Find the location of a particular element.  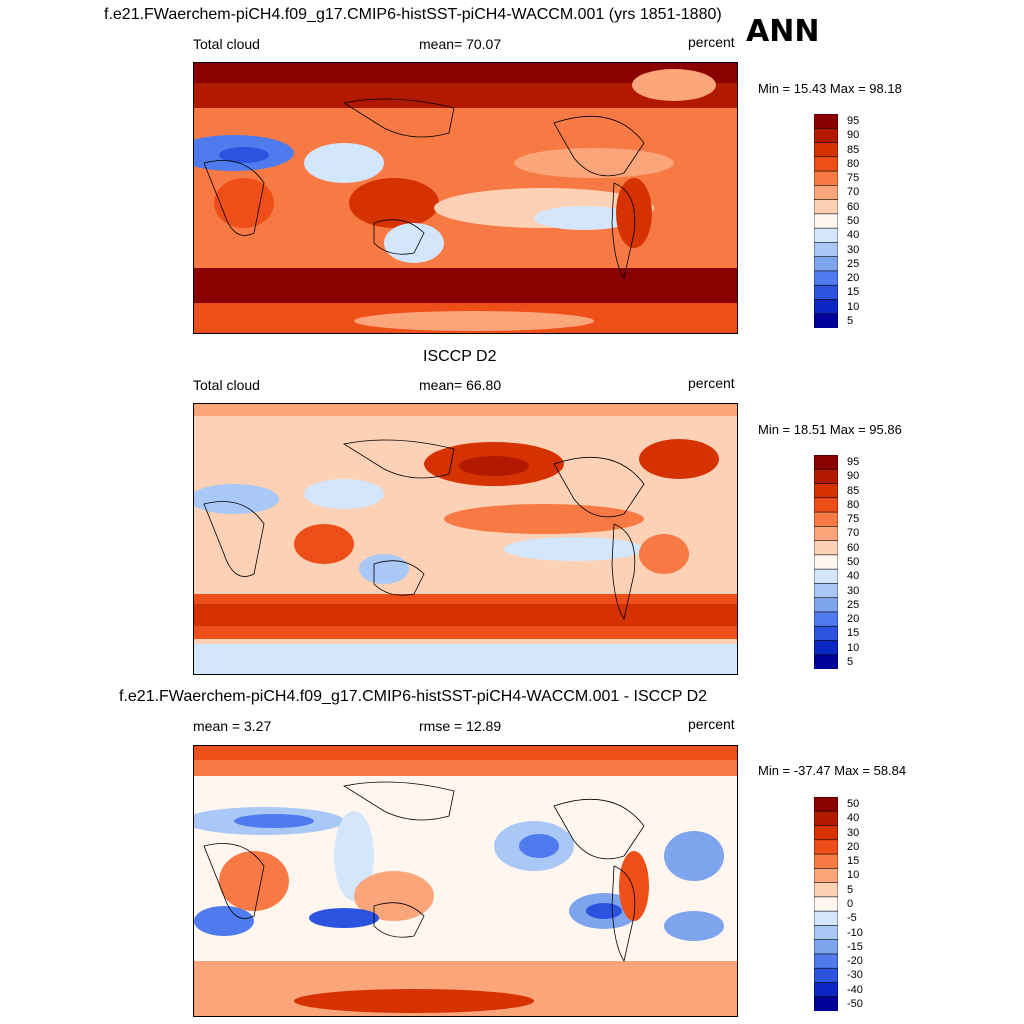

colorbar-tick-label: -10 is located at coordinates (855, 932).